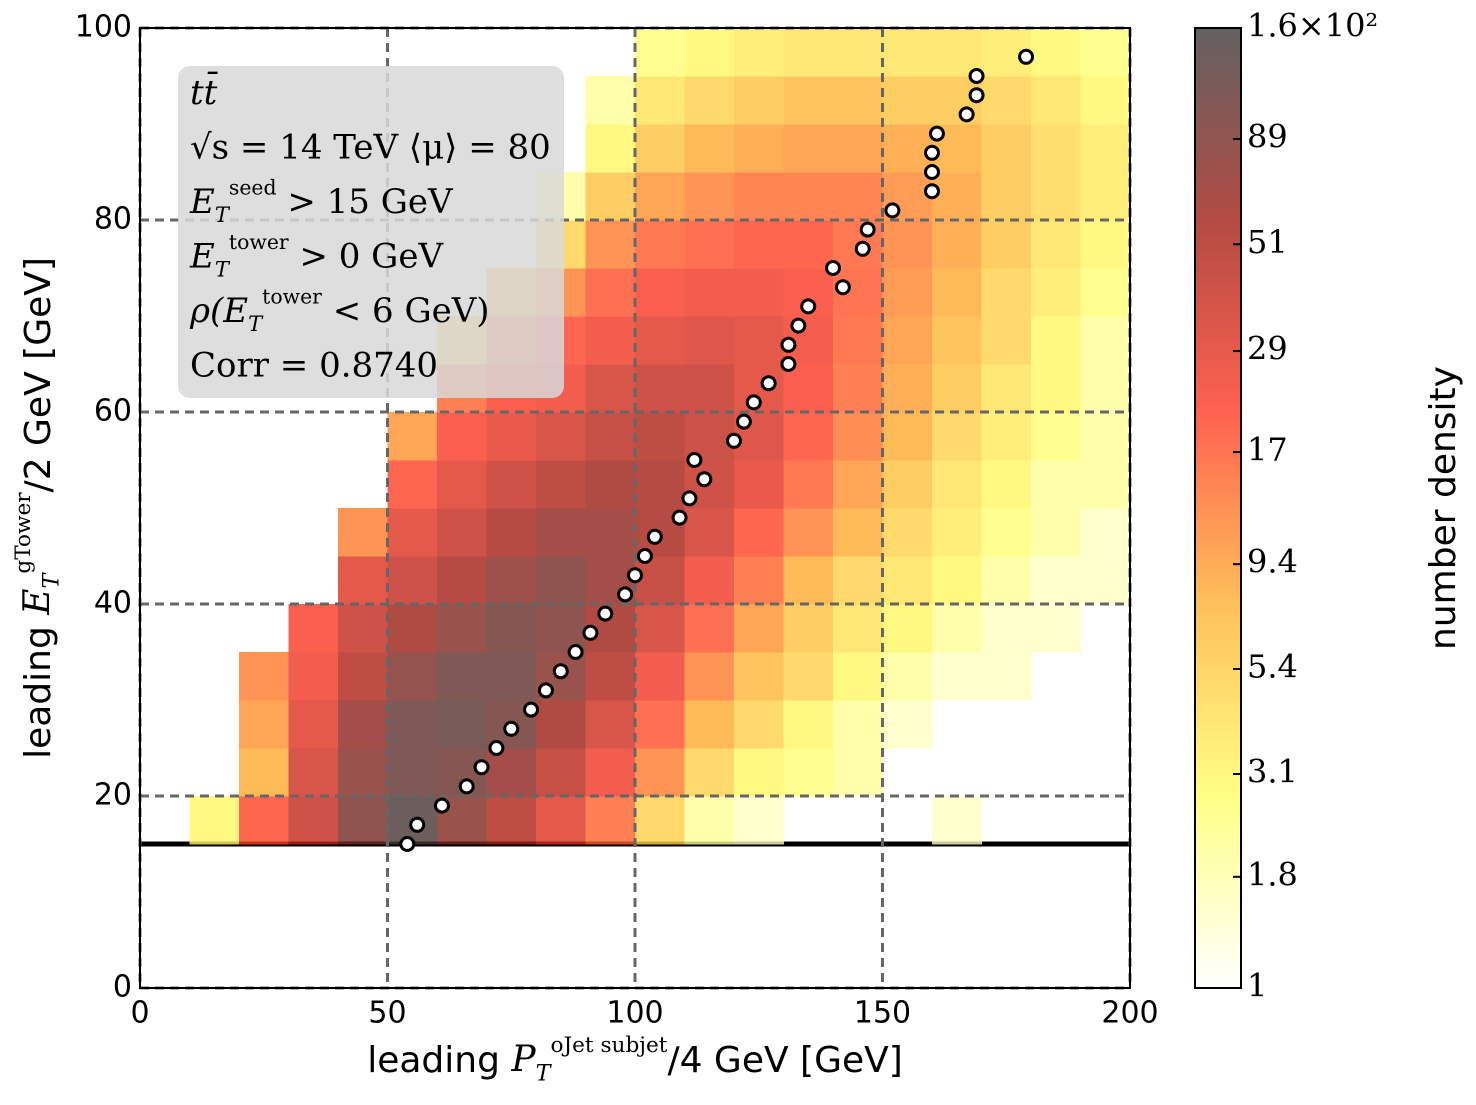 The image size is (1476, 1105). I want to click on x-tick-label: 150, so click(882, 1013).